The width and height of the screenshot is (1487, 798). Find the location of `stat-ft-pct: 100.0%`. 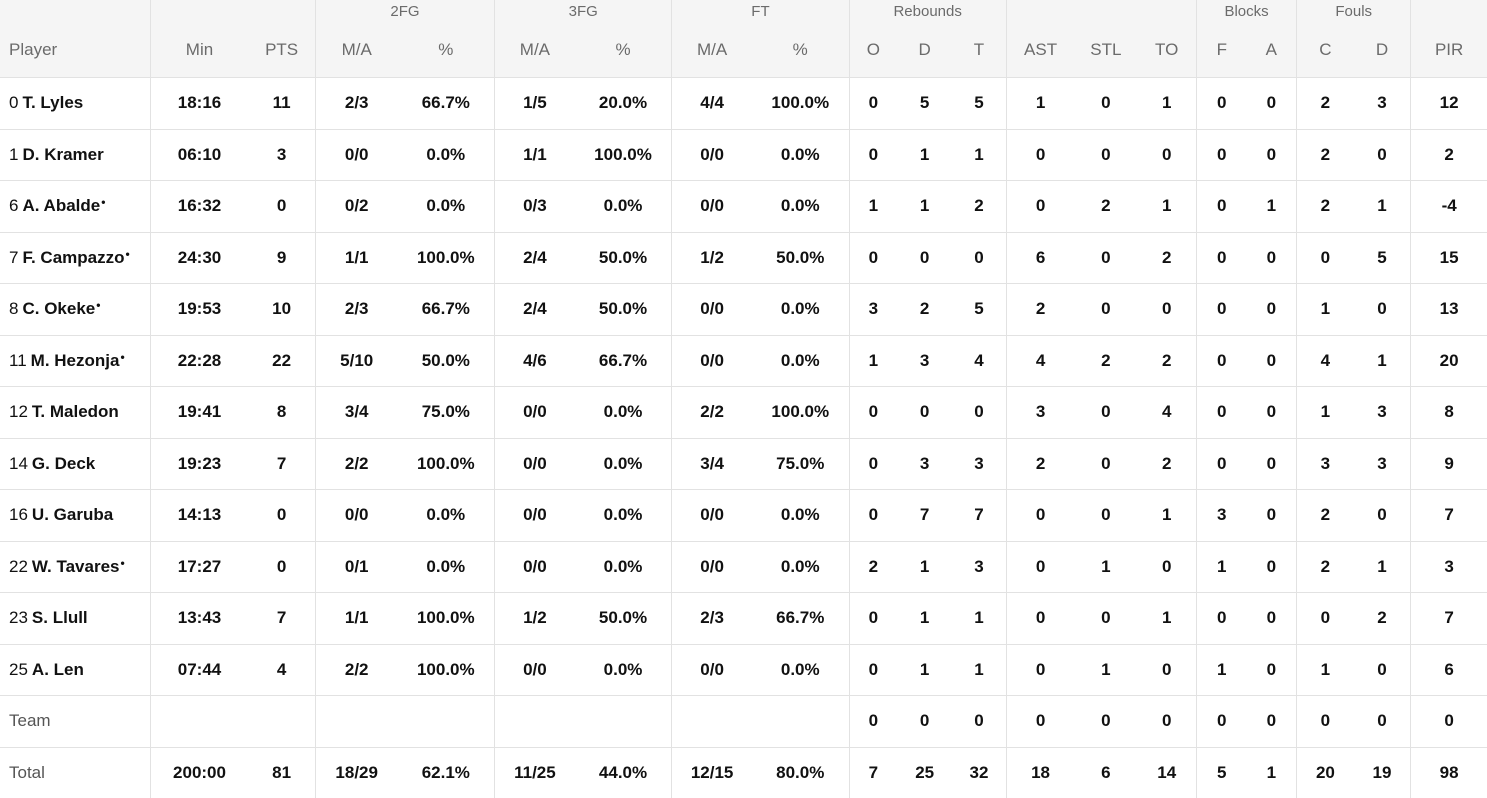

stat-ft-pct: 100.0% is located at coordinates (800, 104).